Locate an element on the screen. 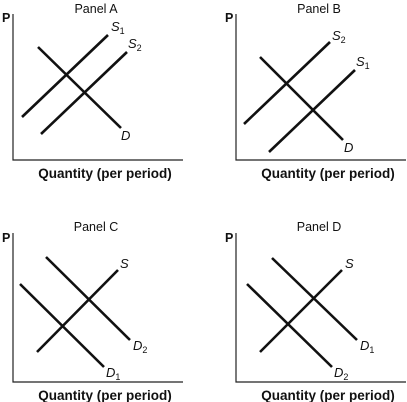 The height and width of the screenshot is (402, 407). panel-d-curve-s is located at coordinates (301, 311).